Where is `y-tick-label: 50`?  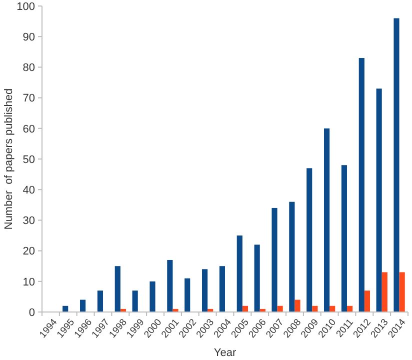
y-tick-label: 50 is located at coordinates (28, 160).